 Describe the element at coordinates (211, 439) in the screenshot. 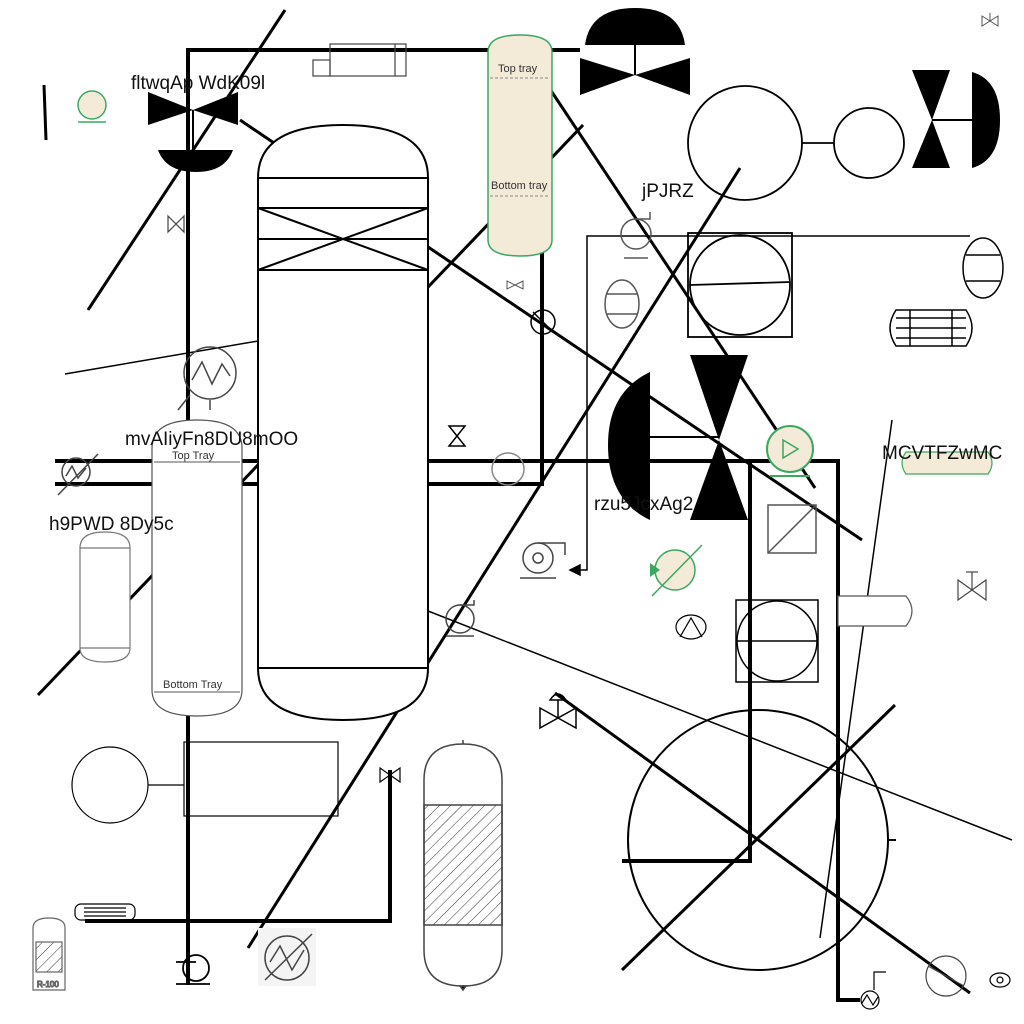

I see `label-mvaiiyfn: mvAIiyFn8DU8mOO` at that location.